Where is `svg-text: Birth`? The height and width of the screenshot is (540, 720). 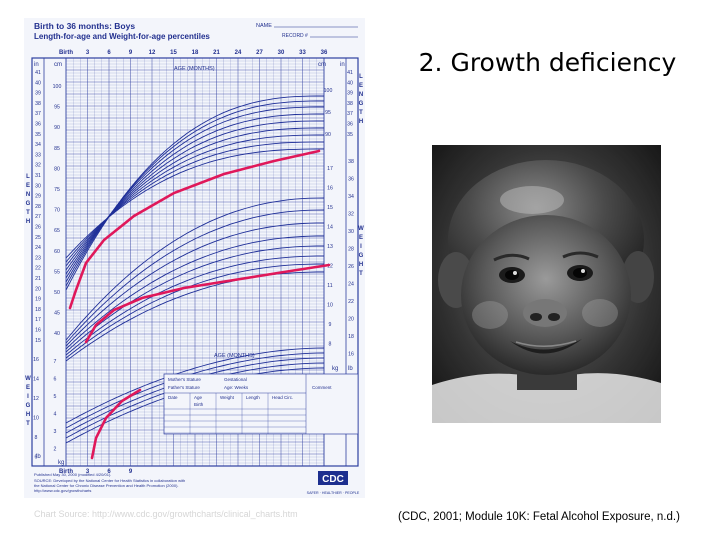
svg-text: Birth is located at coordinates (199, 404).